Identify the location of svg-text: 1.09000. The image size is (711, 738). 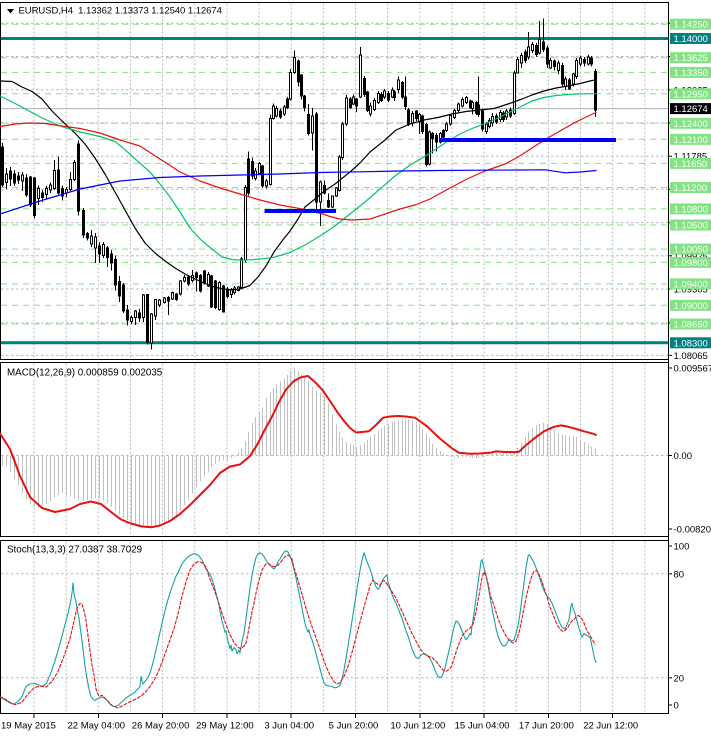
(691, 306).